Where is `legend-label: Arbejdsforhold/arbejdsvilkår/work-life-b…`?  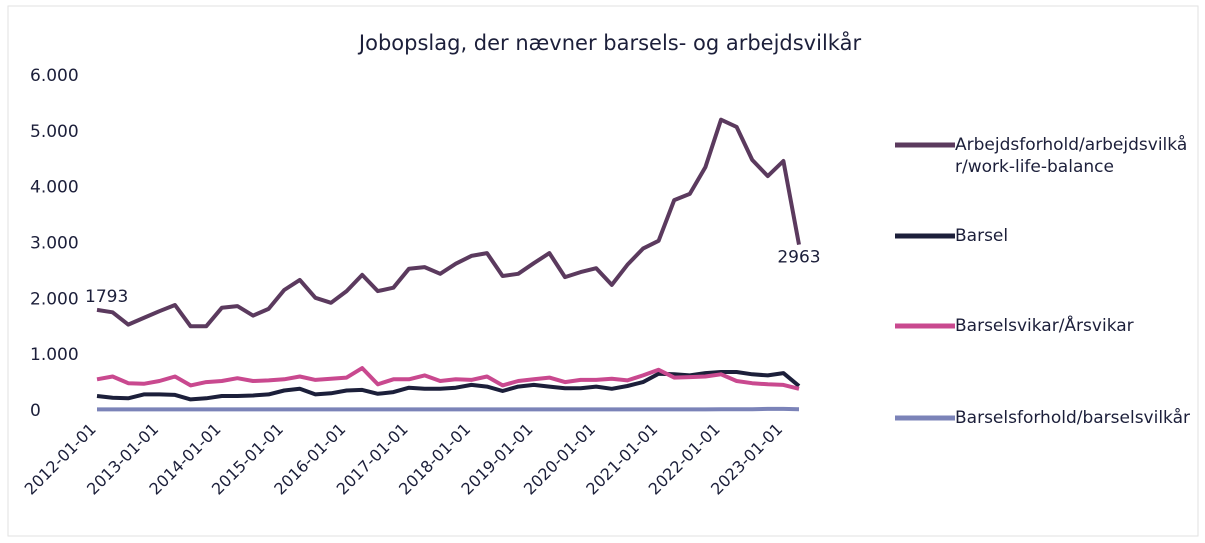 legend-label: Arbejdsforhold/arbejdsvilkår/work-life-b… is located at coordinates (1071, 156).